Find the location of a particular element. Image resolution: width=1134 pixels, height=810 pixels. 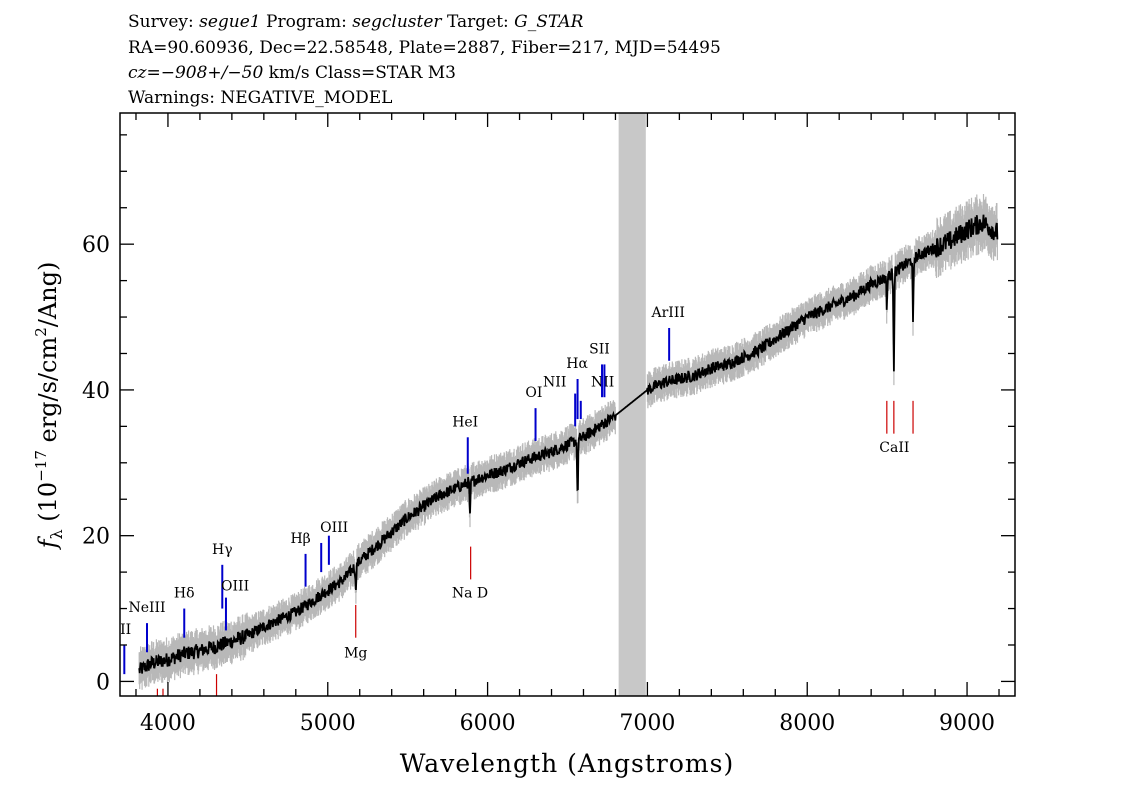

program-value: segcluster is located at coordinates (397, 22).